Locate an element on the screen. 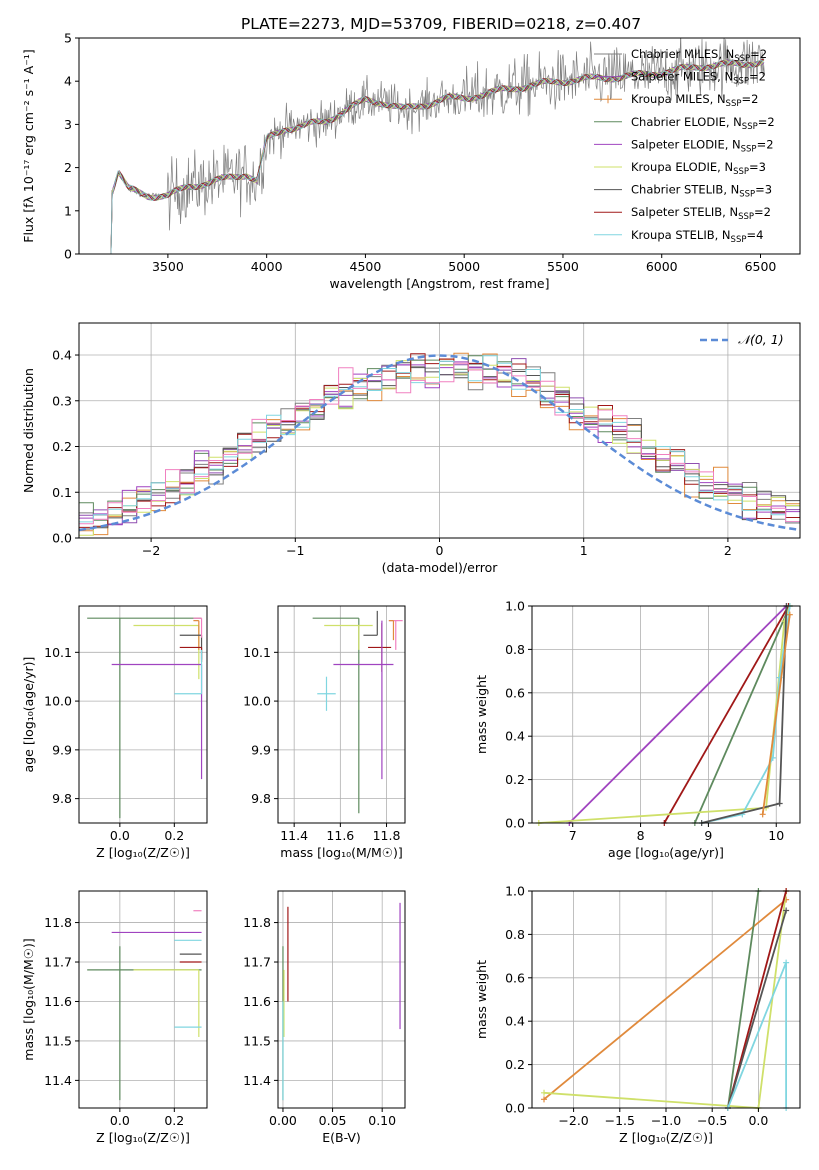 Image resolution: width=819 pixels, height=1170 pixels. x-tick-label: 0.05 is located at coordinates (333, 1120).